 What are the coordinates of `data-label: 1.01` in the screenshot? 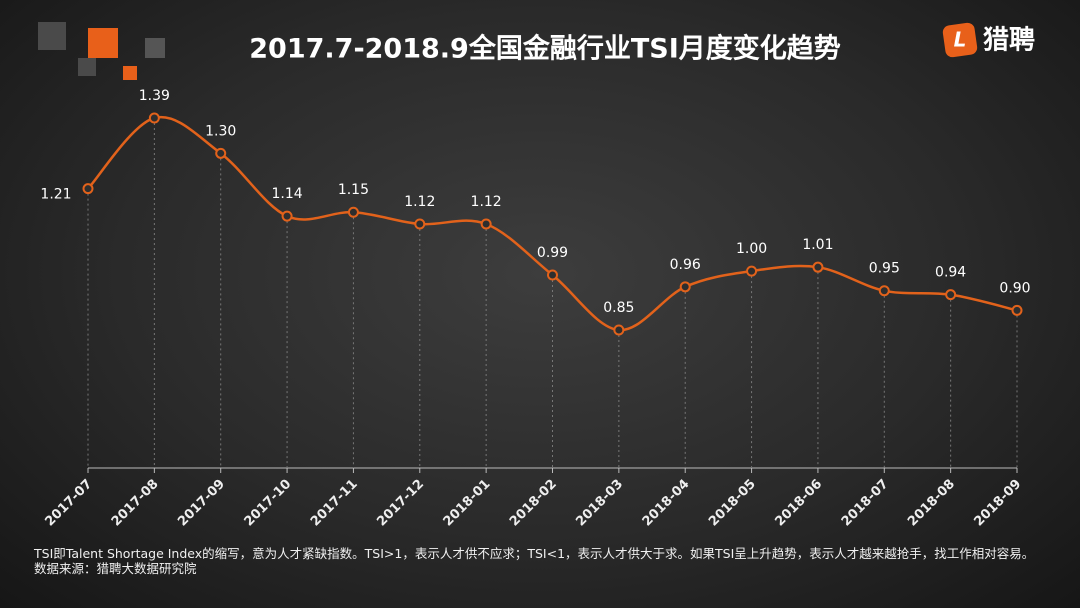 It's located at (817, 245).